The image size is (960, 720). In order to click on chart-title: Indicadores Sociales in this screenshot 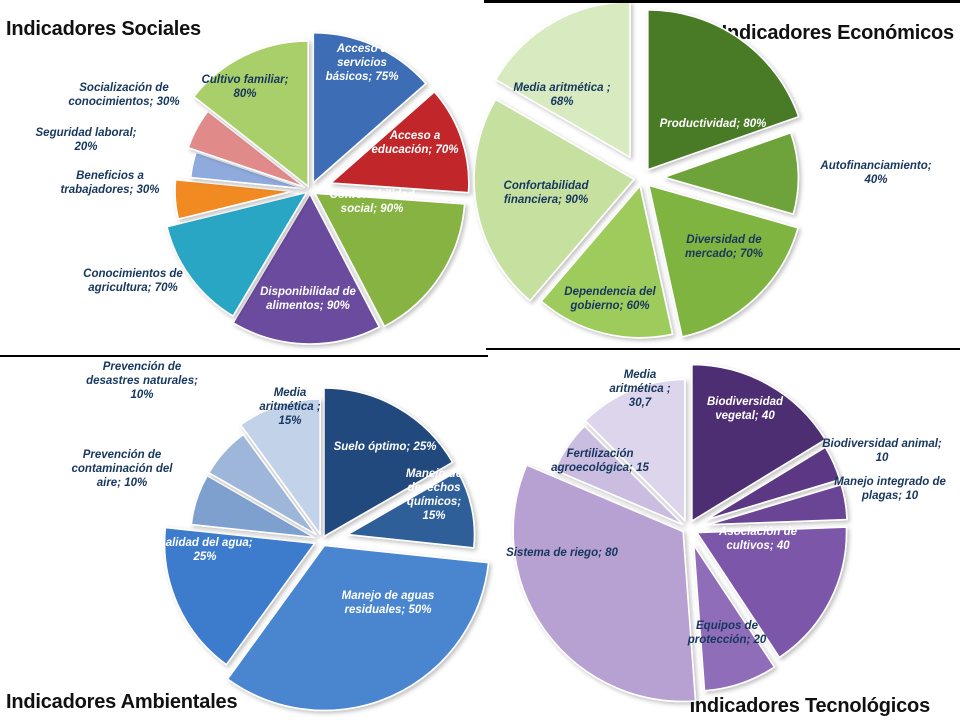, I will do `click(103, 29)`.